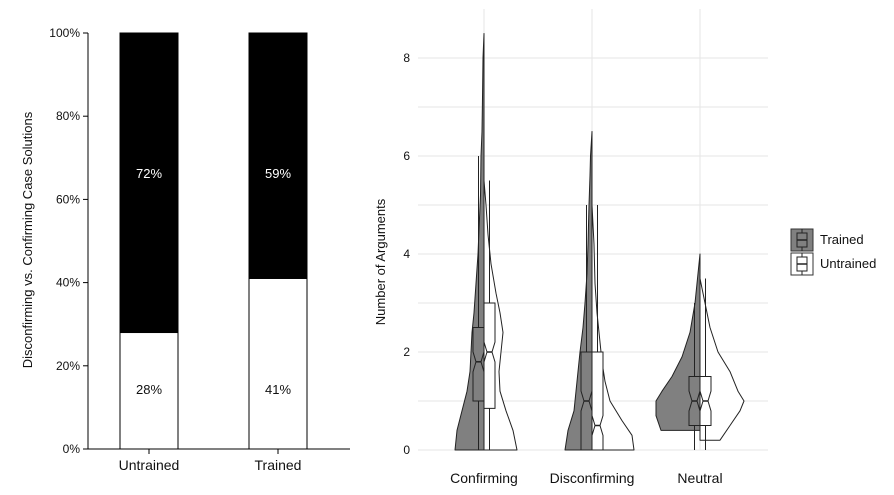  I want to click on legend-key-trained, so click(802, 240).